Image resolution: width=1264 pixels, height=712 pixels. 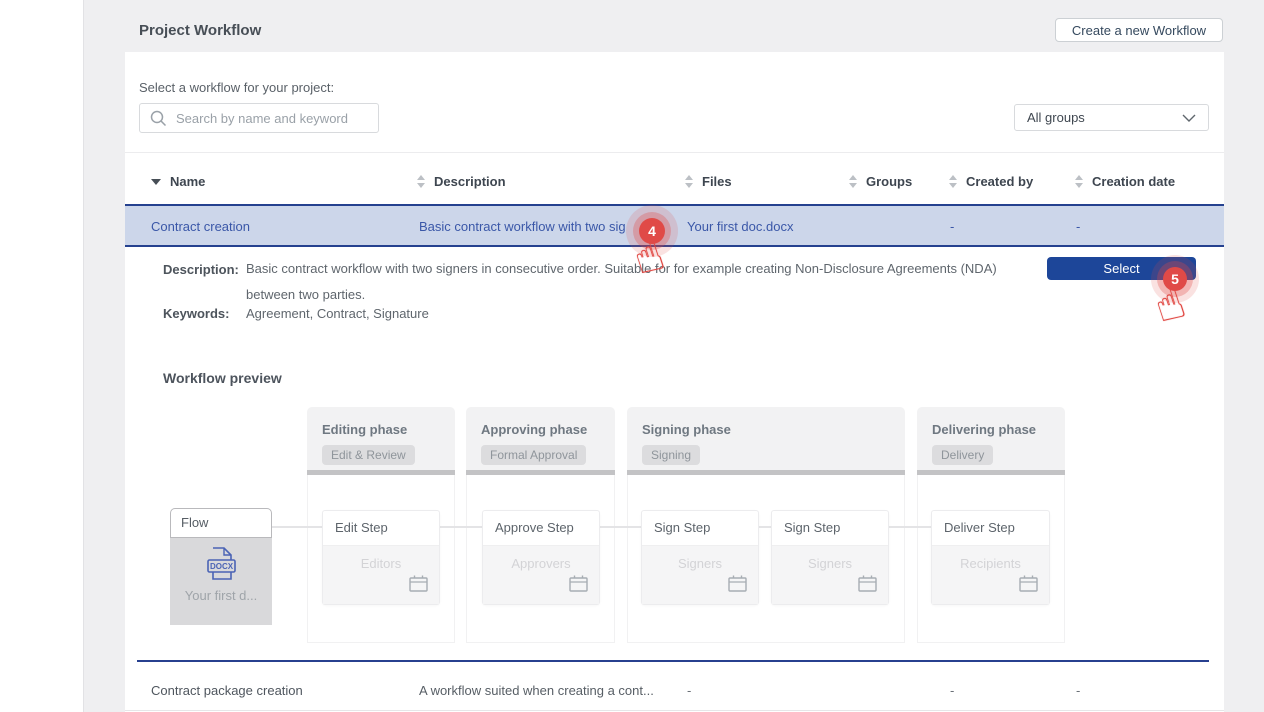 What do you see at coordinates (673, 661) in the screenshot?
I see `details-bottom-divider` at bounding box center [673, 661].